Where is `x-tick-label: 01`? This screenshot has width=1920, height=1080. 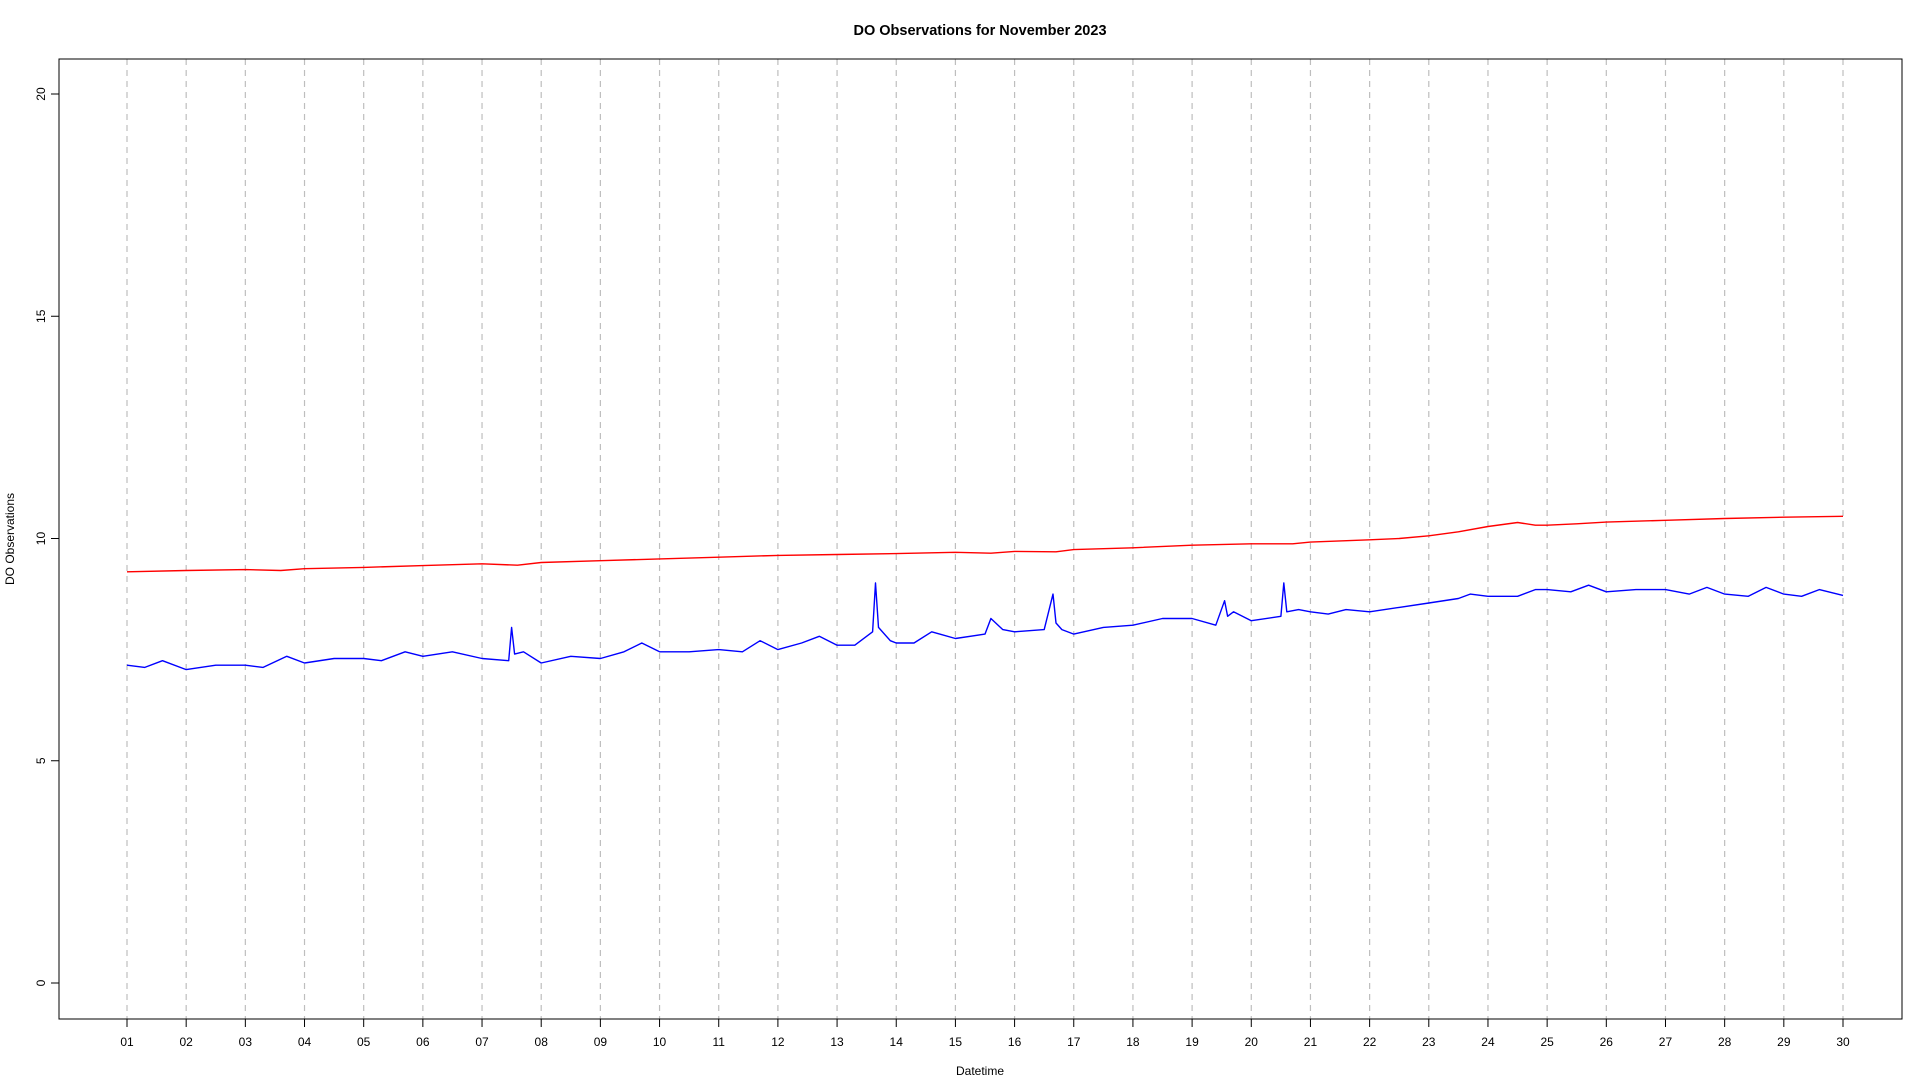
x-tick-label: 01 is located at coordinates (127, 1042).